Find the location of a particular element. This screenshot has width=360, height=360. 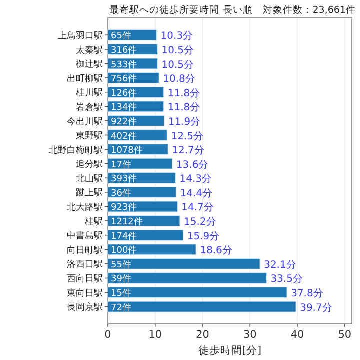

x-tick-label: 30 is located at coordinates (250, 335).